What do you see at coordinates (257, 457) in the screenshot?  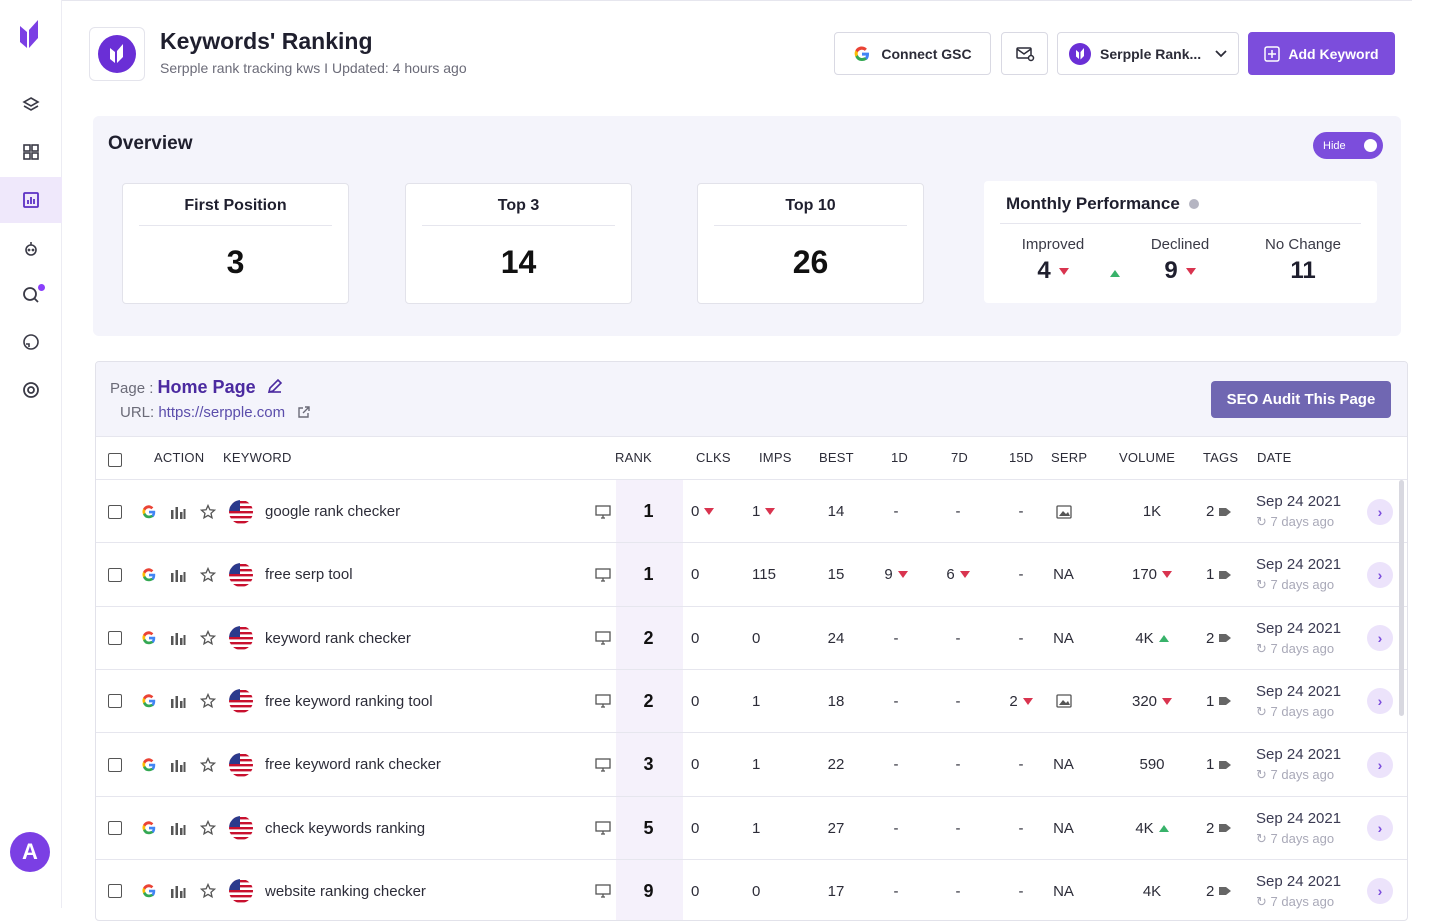 I see `th-keyword: KEYWORD` at bounding box center [257, 457].